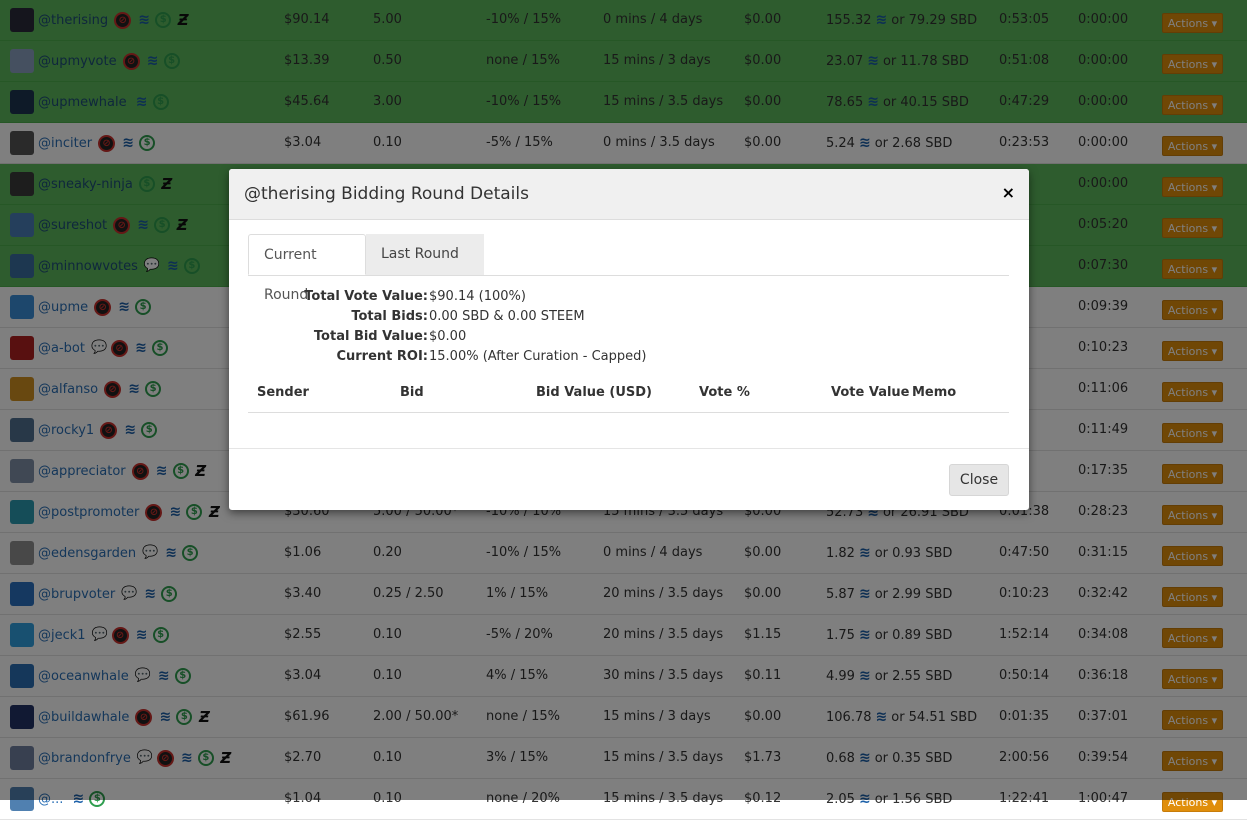  I want to click on modal-footer: Close, so click(629, 479).